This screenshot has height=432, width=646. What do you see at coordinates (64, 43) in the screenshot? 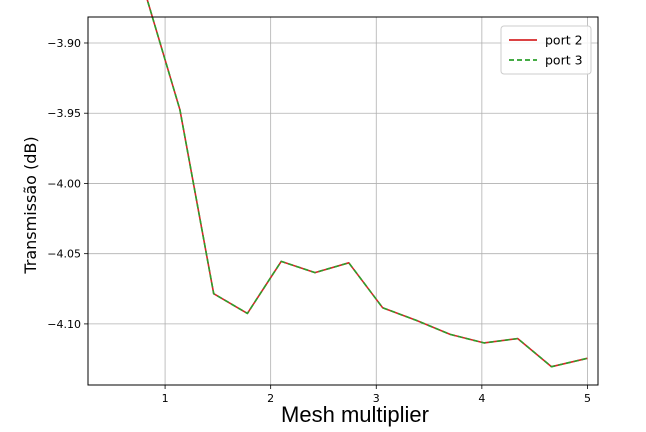
I see `y-tick-label: −3.90` at bounding box center [64, 43].